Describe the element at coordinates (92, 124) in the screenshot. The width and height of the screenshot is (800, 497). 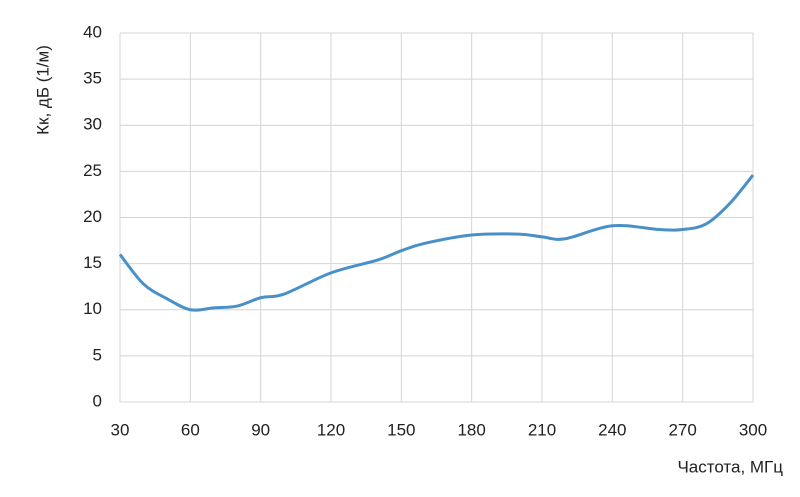
I see `y-tick-label: 30` at that location.